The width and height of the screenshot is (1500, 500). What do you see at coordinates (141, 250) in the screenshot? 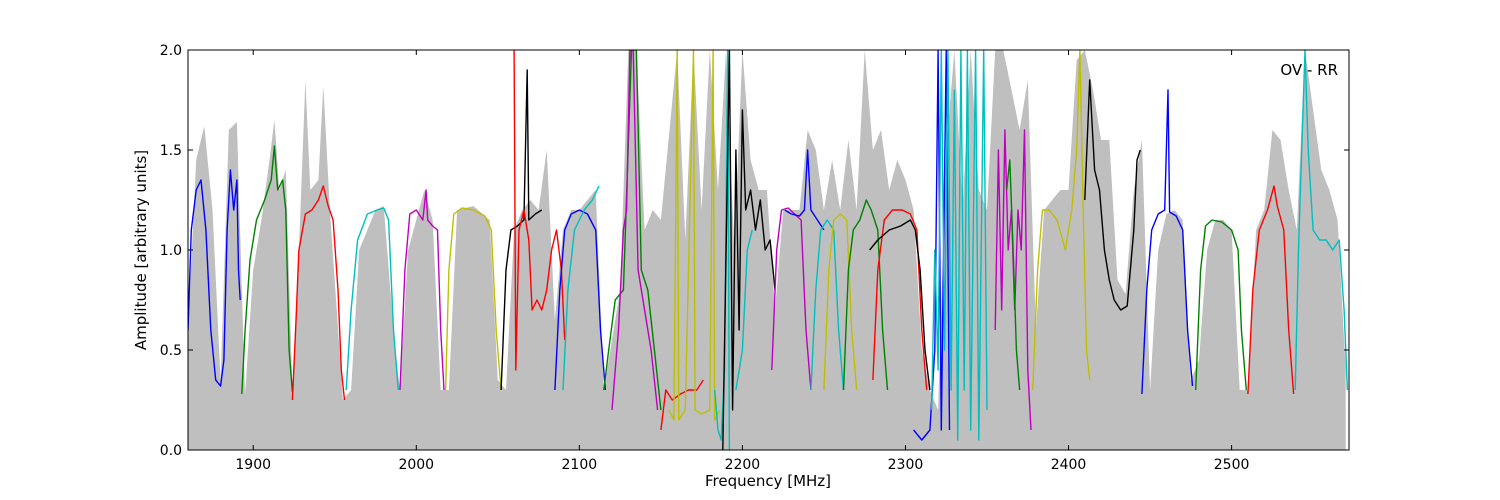
I see `y-axis-title: Amplitude [arbitrary units]` at bounding box center [141, 250].